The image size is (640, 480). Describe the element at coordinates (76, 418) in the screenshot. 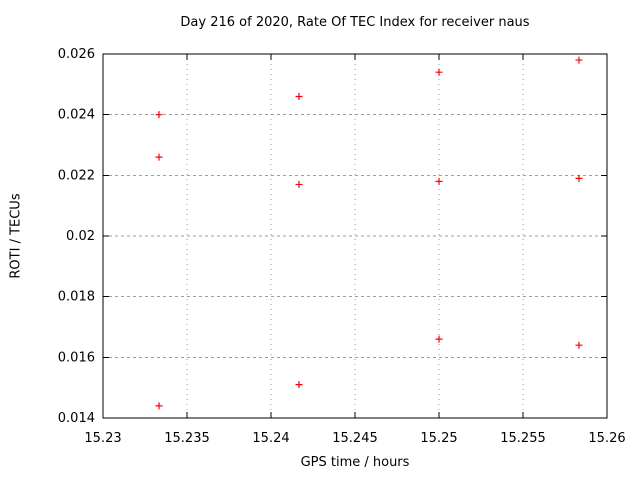

I see `y-tick-label: 0.014` at that location.